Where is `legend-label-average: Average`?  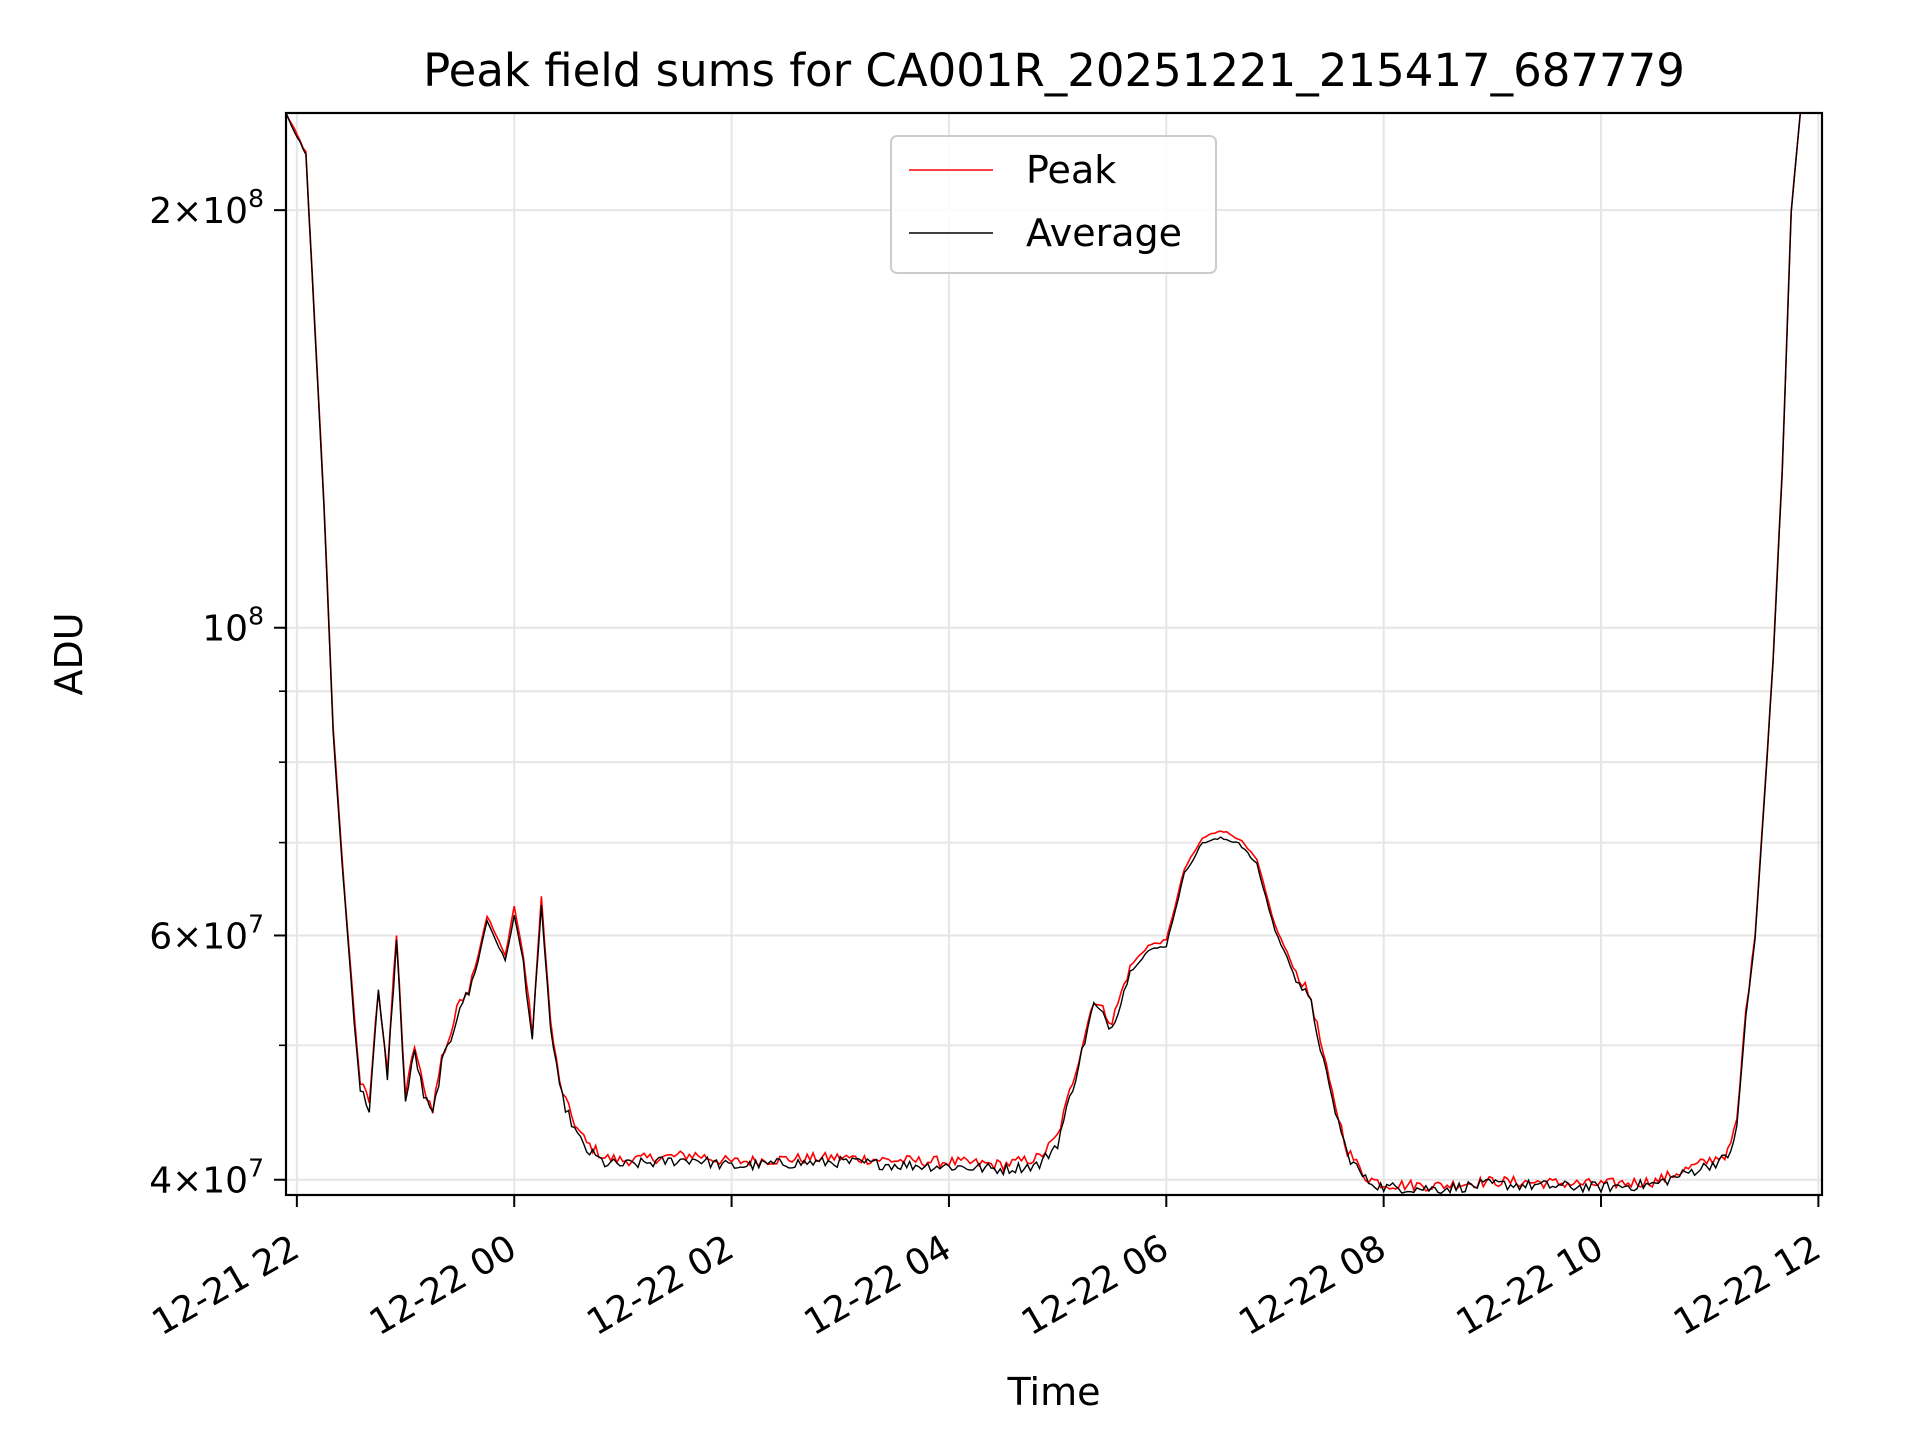
legend-label-average: Average is located at coordinates (1104, 233).